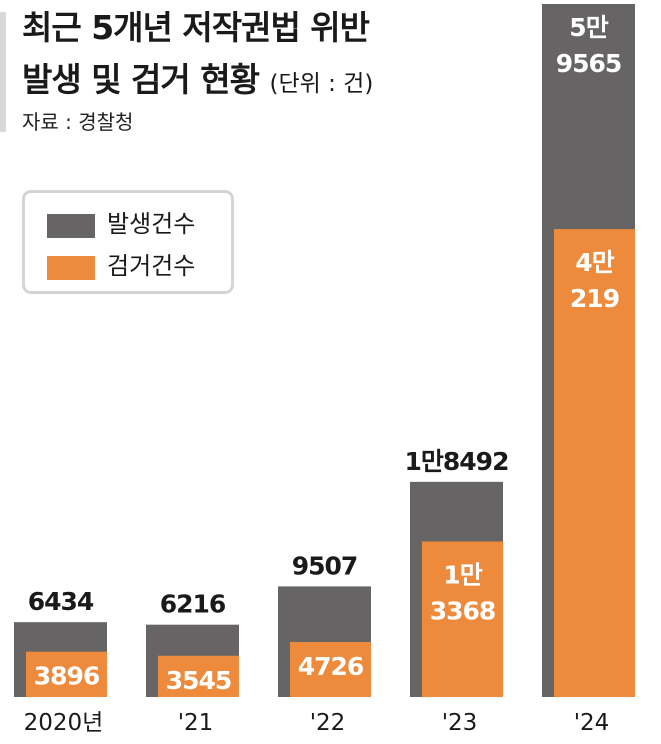  I want to click on data-label-arrest: 3896, so click(67, 676).